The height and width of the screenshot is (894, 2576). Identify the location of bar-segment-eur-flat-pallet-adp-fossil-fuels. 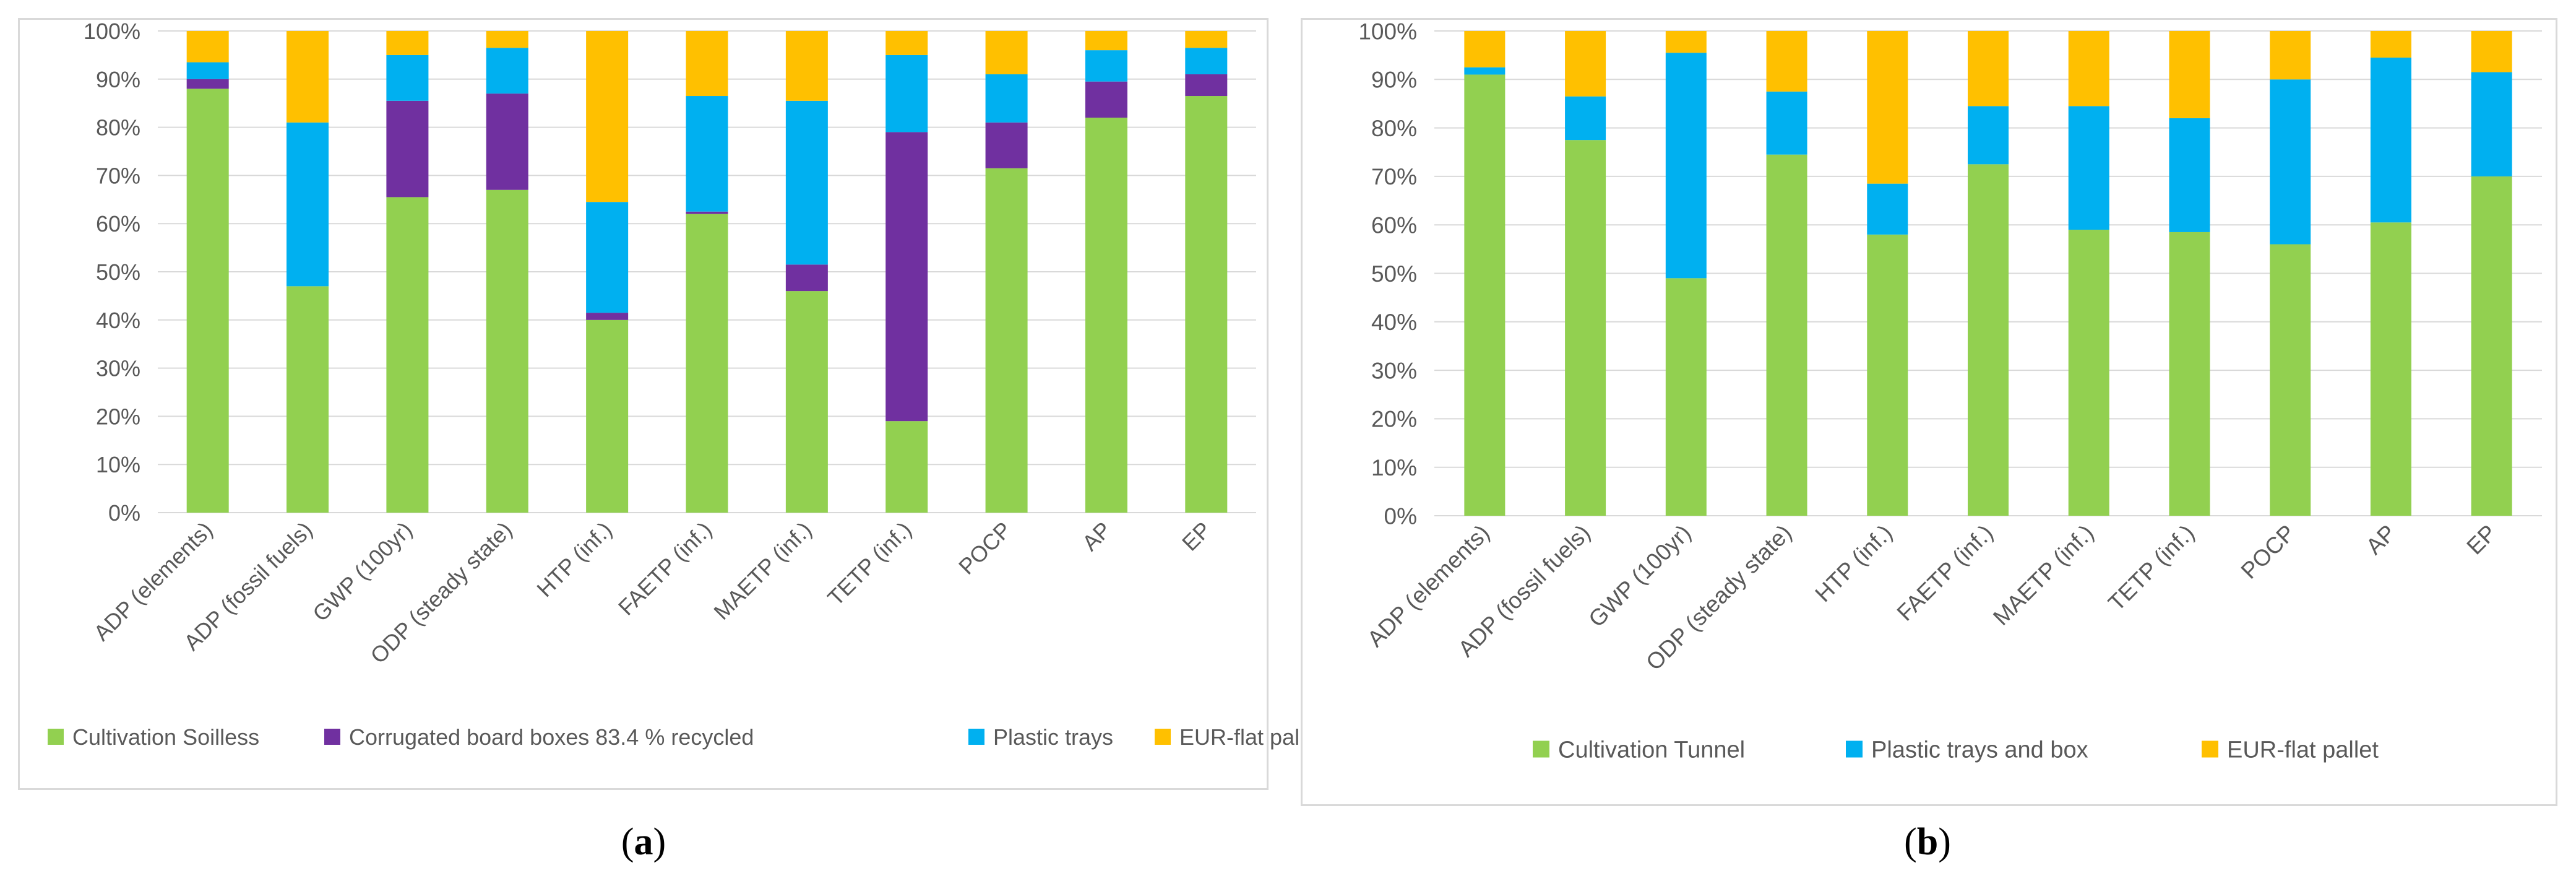
(307, 77).